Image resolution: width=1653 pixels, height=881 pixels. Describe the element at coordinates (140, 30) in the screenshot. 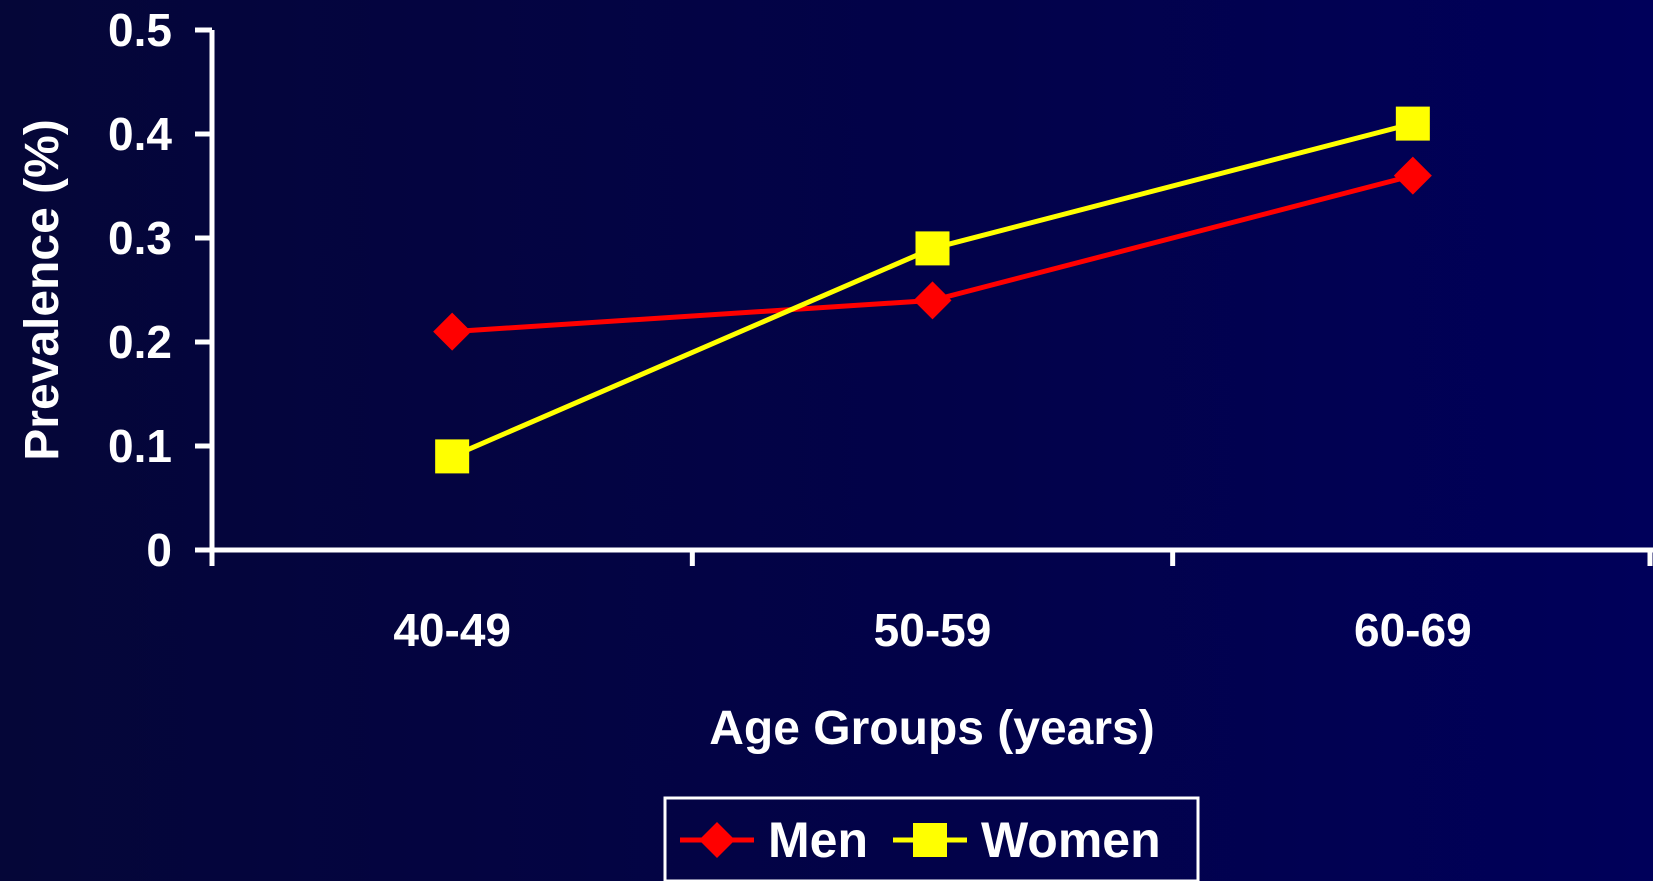

I see `y-tick-label: 0.5` at that location.